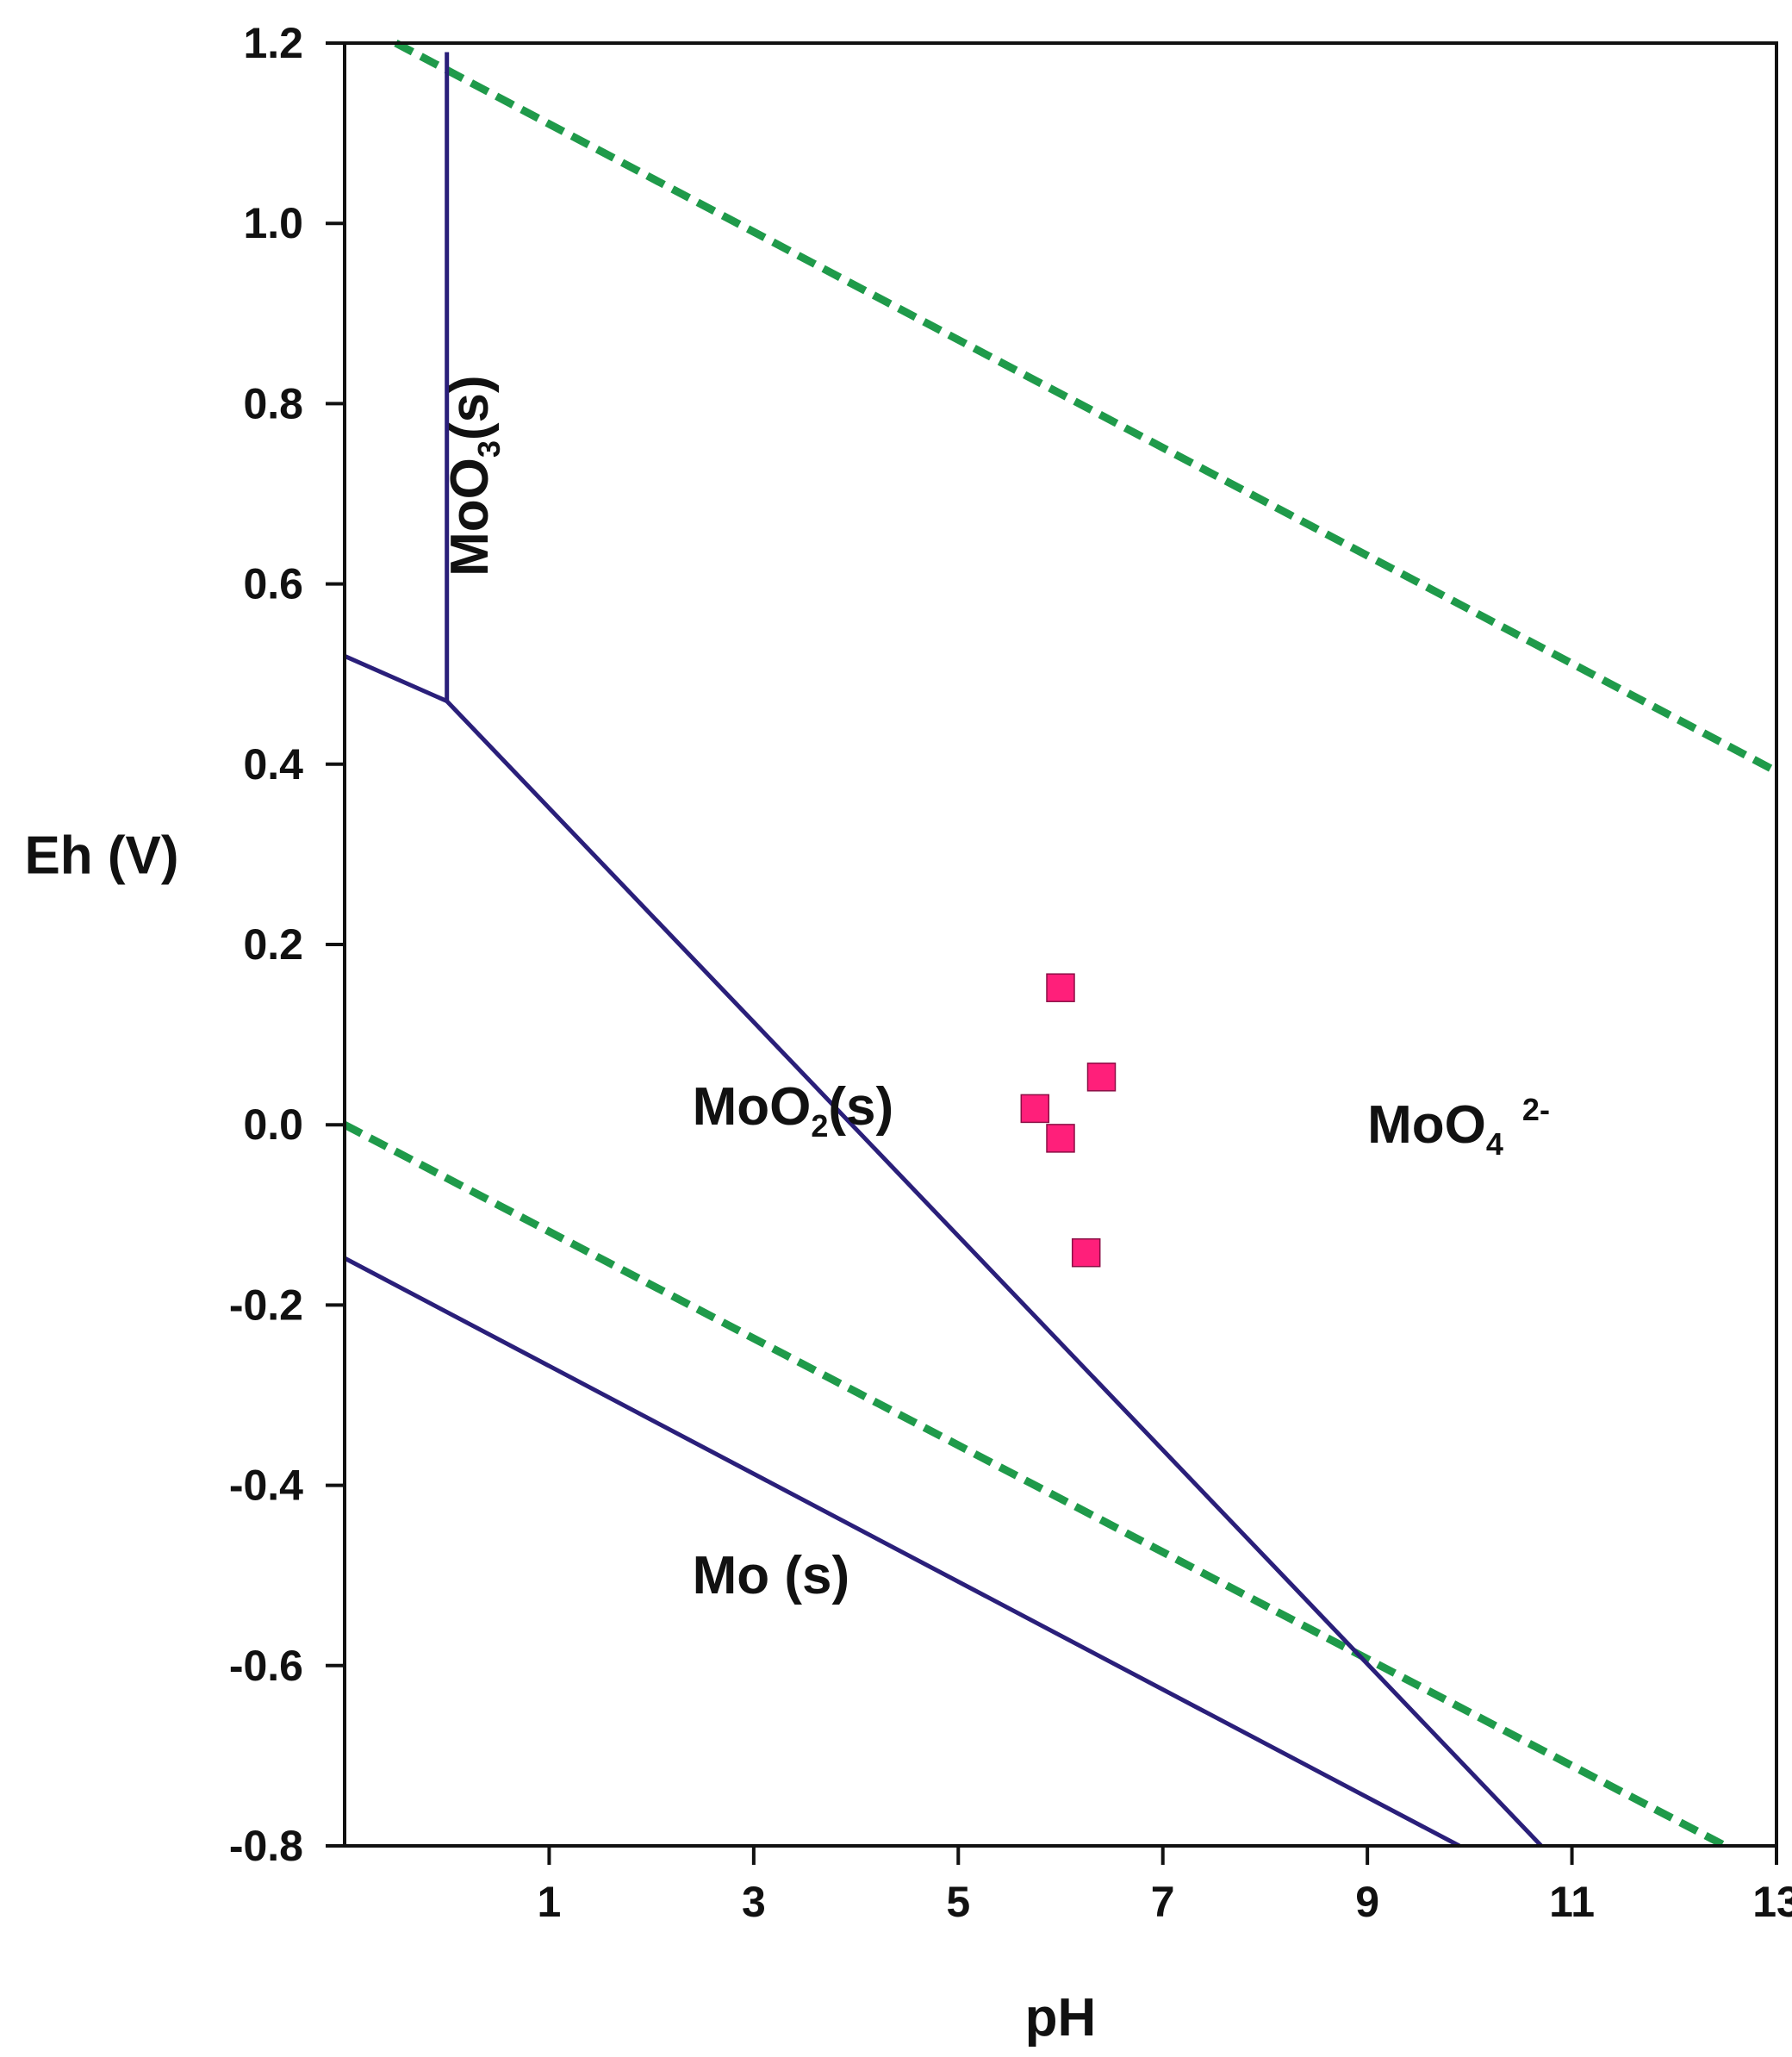  What do you see at coordinates (266, 1486) in the screenshot?
I see `y-tick-label: -0.4` at bounding box center [266, 1486].